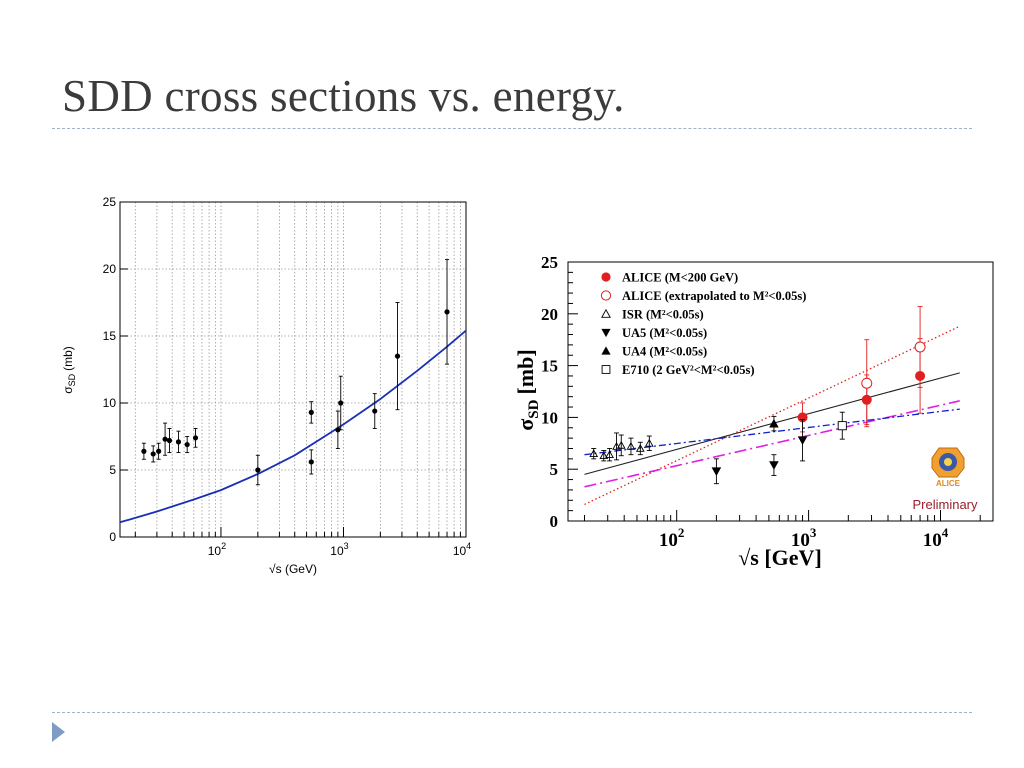  Describe the element at coordinates (343, 96) in the screenshot. I see `slide-title: SDD cross sections vs. energy.` at that location.